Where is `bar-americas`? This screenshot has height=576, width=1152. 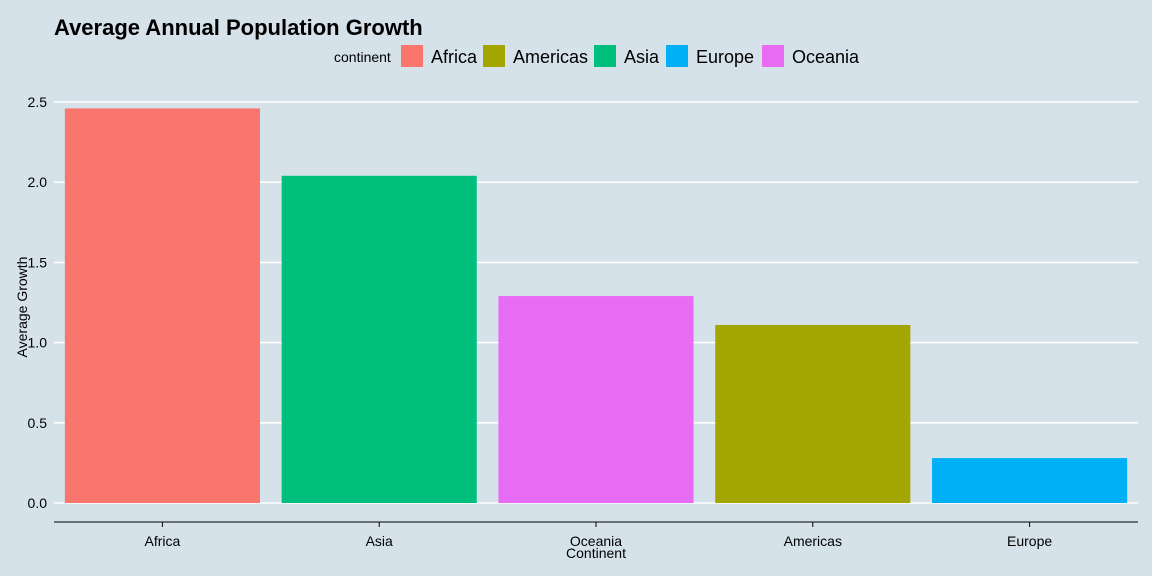 bar-americas is located at coordinates (813, 413).